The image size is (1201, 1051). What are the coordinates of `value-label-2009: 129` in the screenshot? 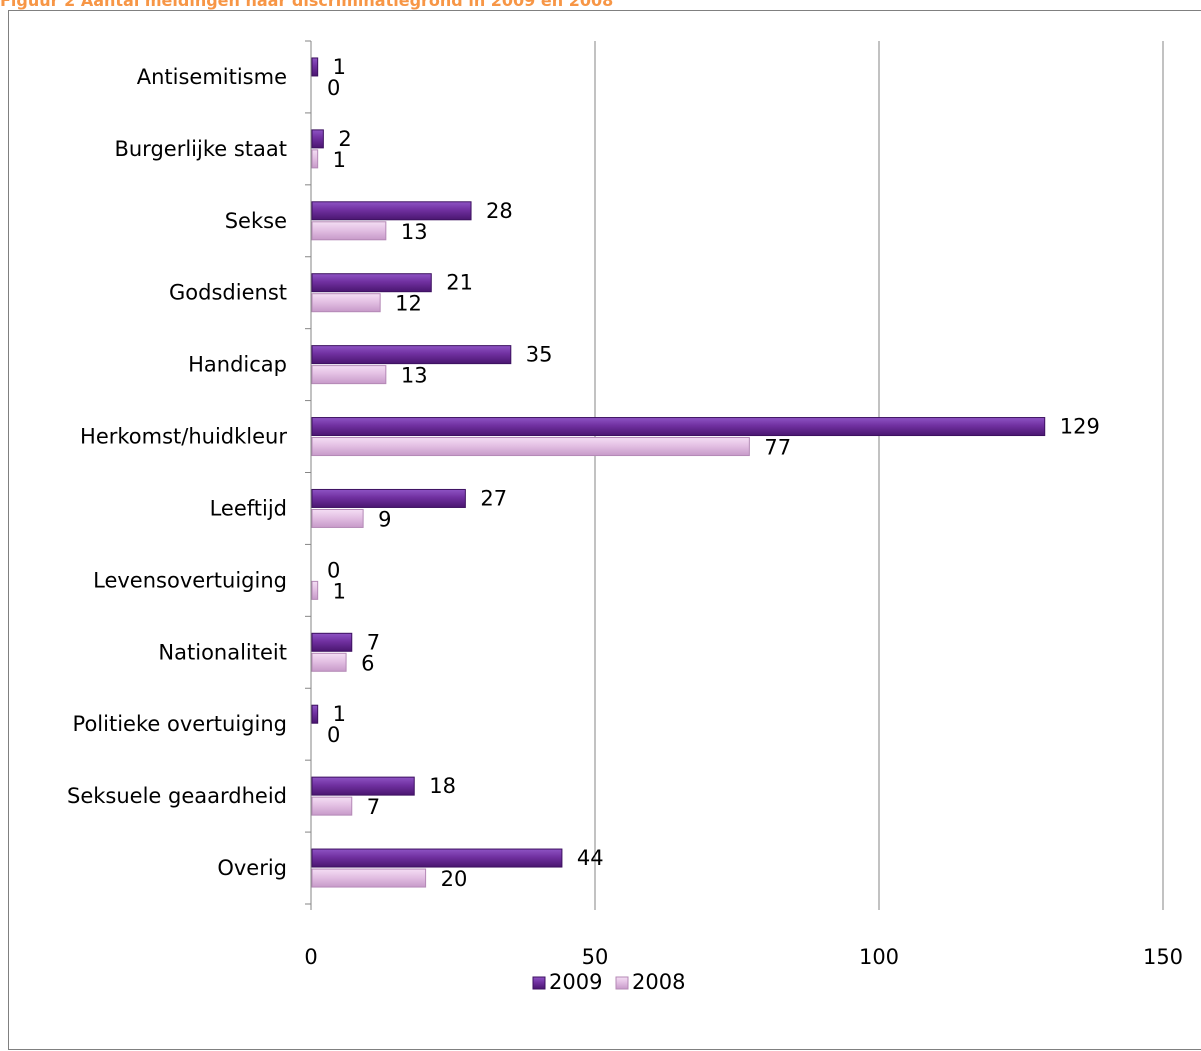 It's located at (1080, 427).